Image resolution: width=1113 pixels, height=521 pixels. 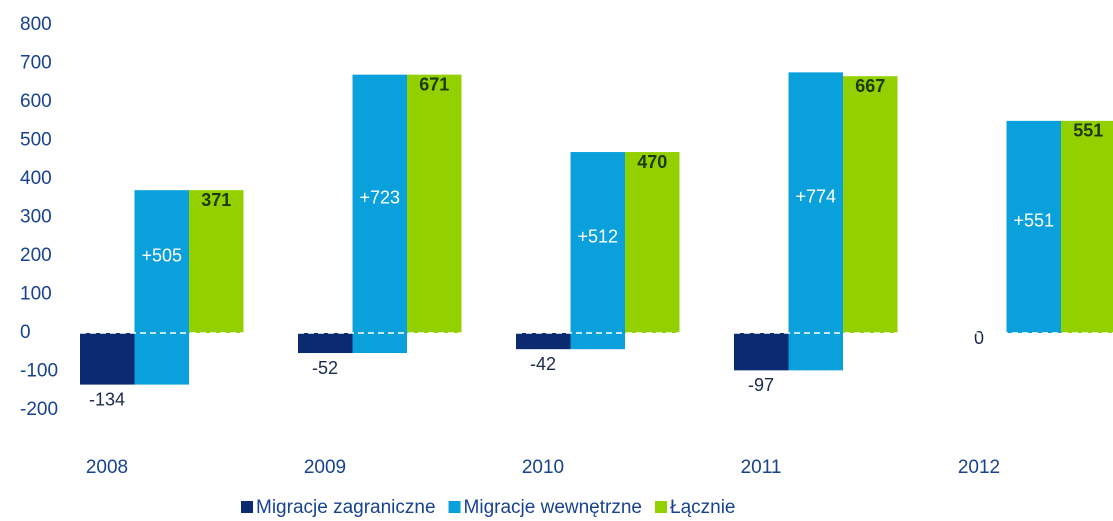 What do you see at coordinates (36, 178) in the screenshot?
I see `y-tick-label: 400` at bounding box center [36, 178].